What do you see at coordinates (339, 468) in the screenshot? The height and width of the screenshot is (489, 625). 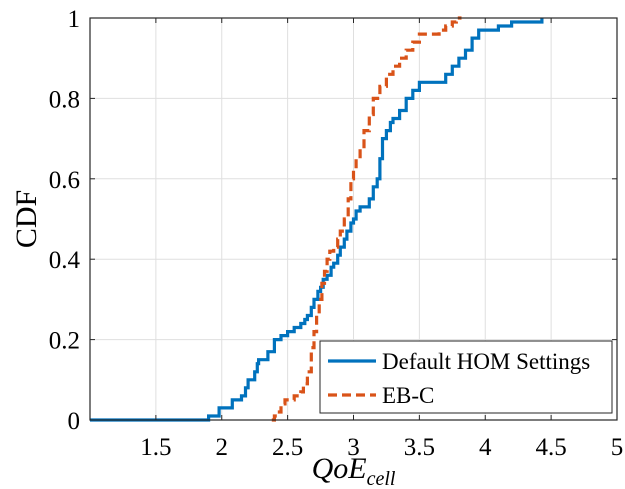 I see `x-axis-label-main: QoE` at bounding box center [339, 468].